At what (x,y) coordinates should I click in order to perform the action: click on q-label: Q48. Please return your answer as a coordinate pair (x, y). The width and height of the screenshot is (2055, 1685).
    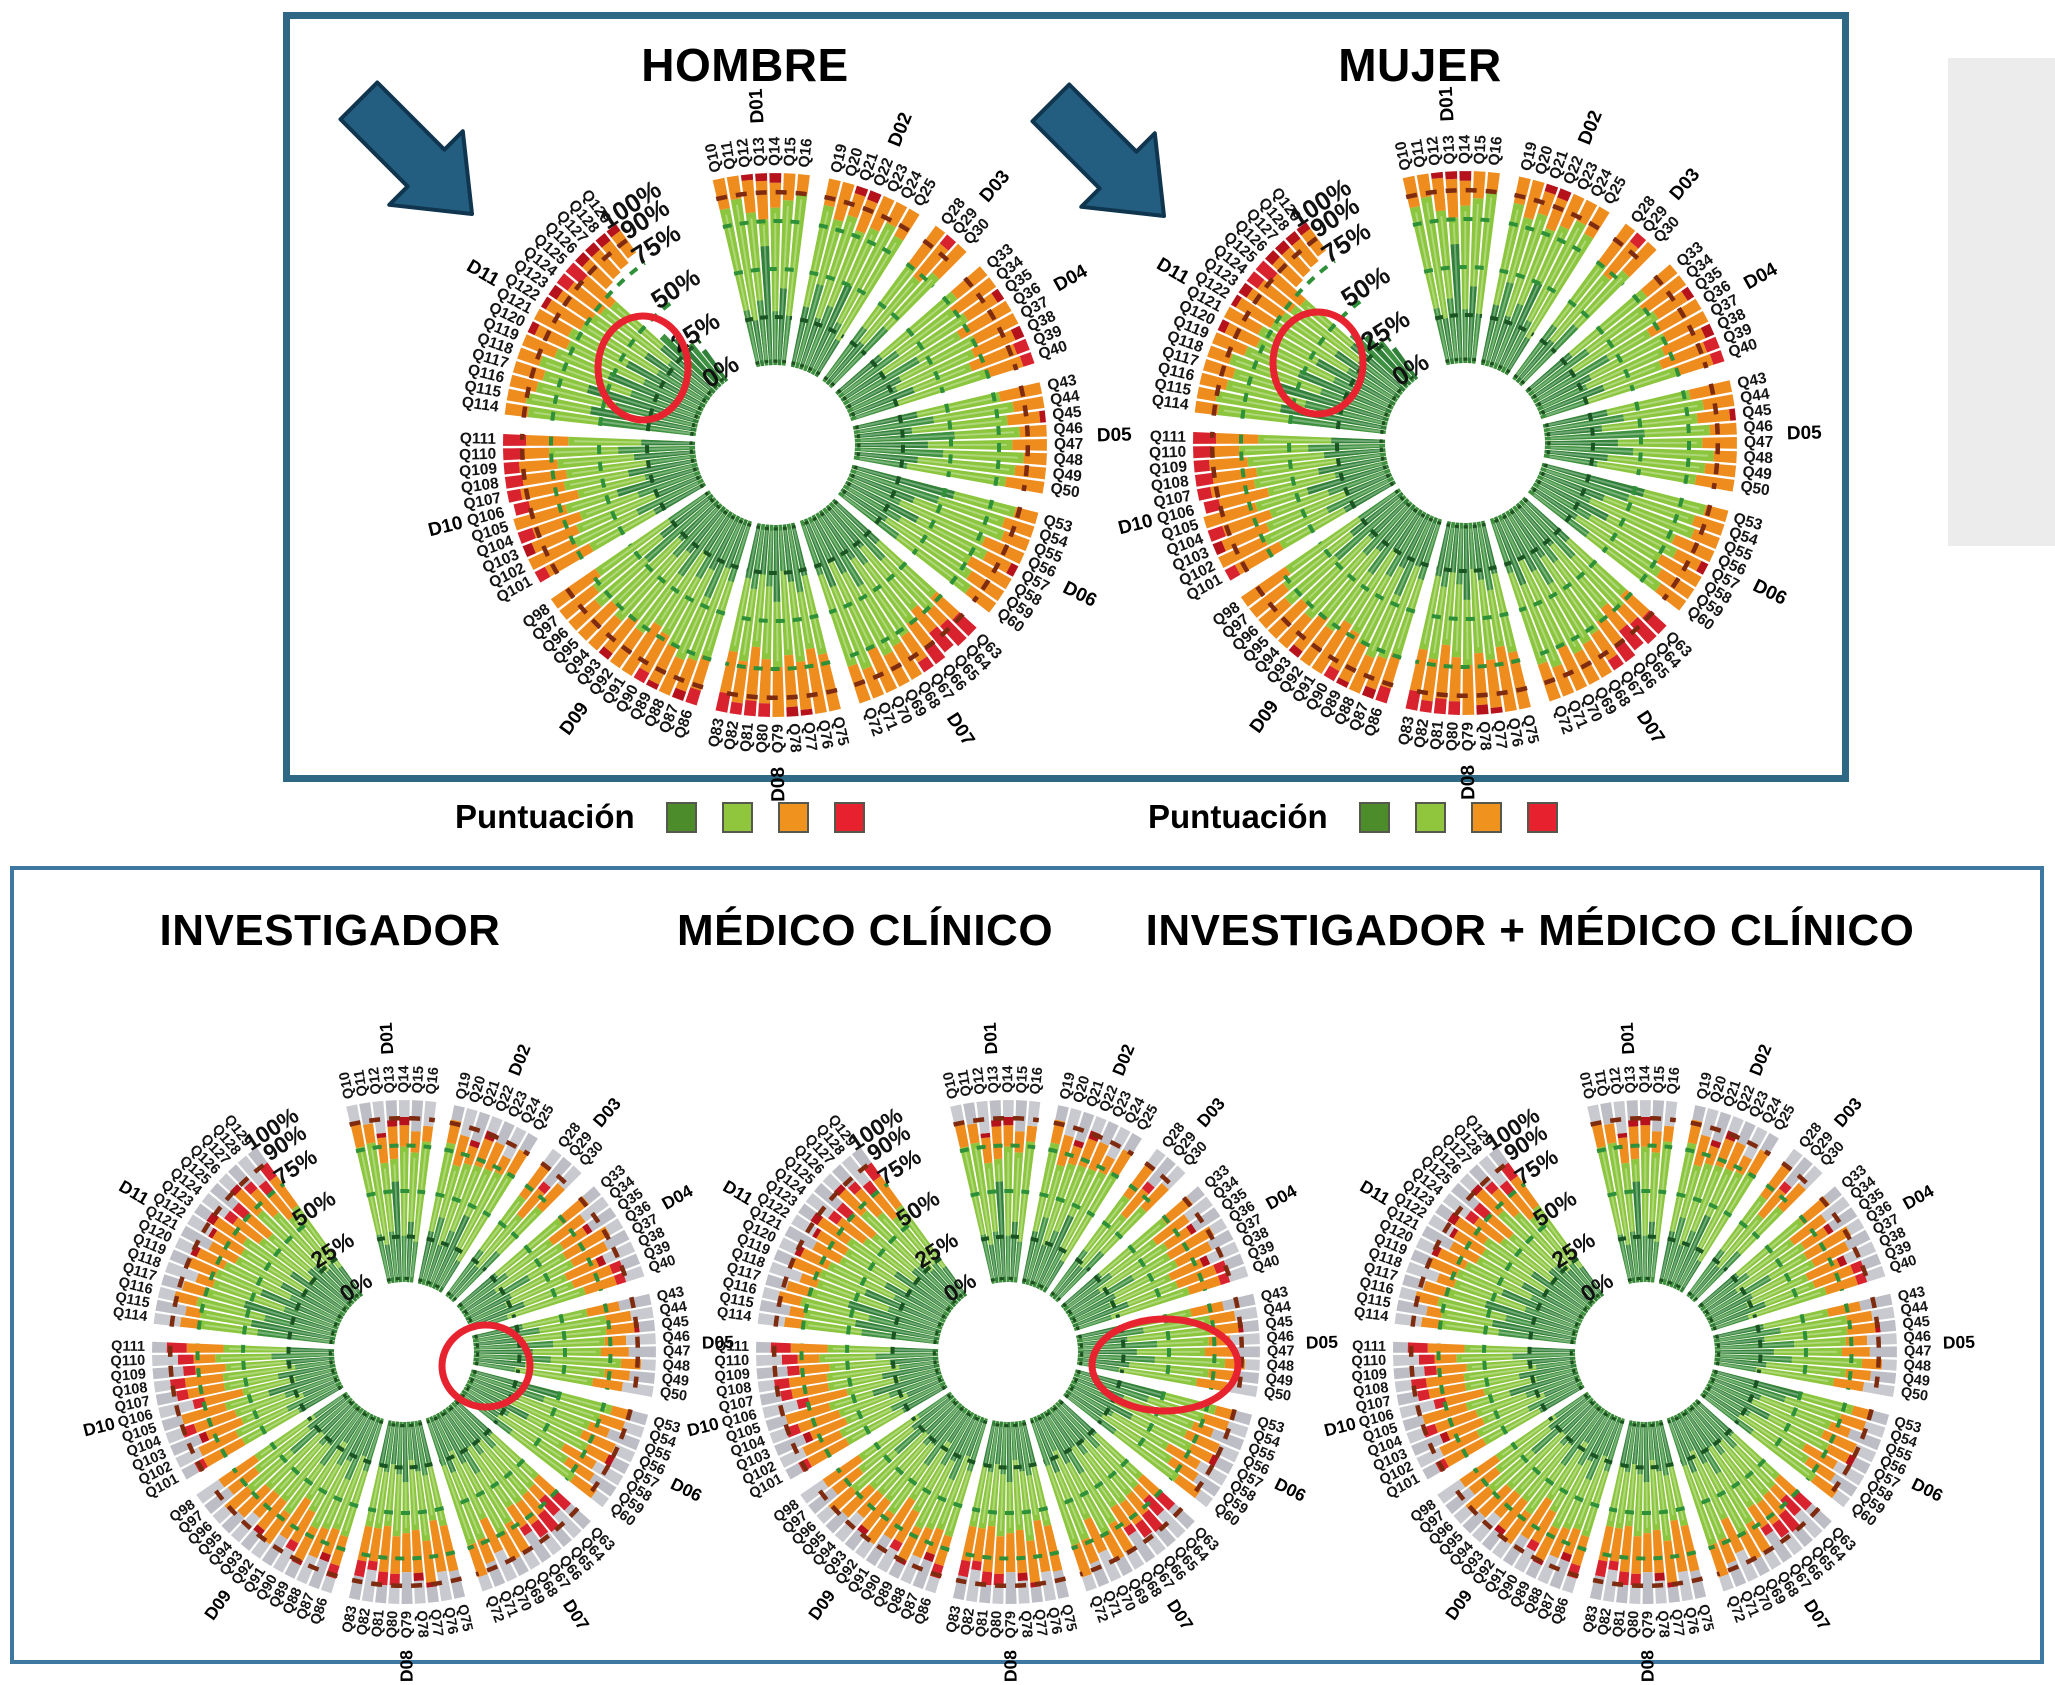
    Looking at the image, I should click on (676, 1365).